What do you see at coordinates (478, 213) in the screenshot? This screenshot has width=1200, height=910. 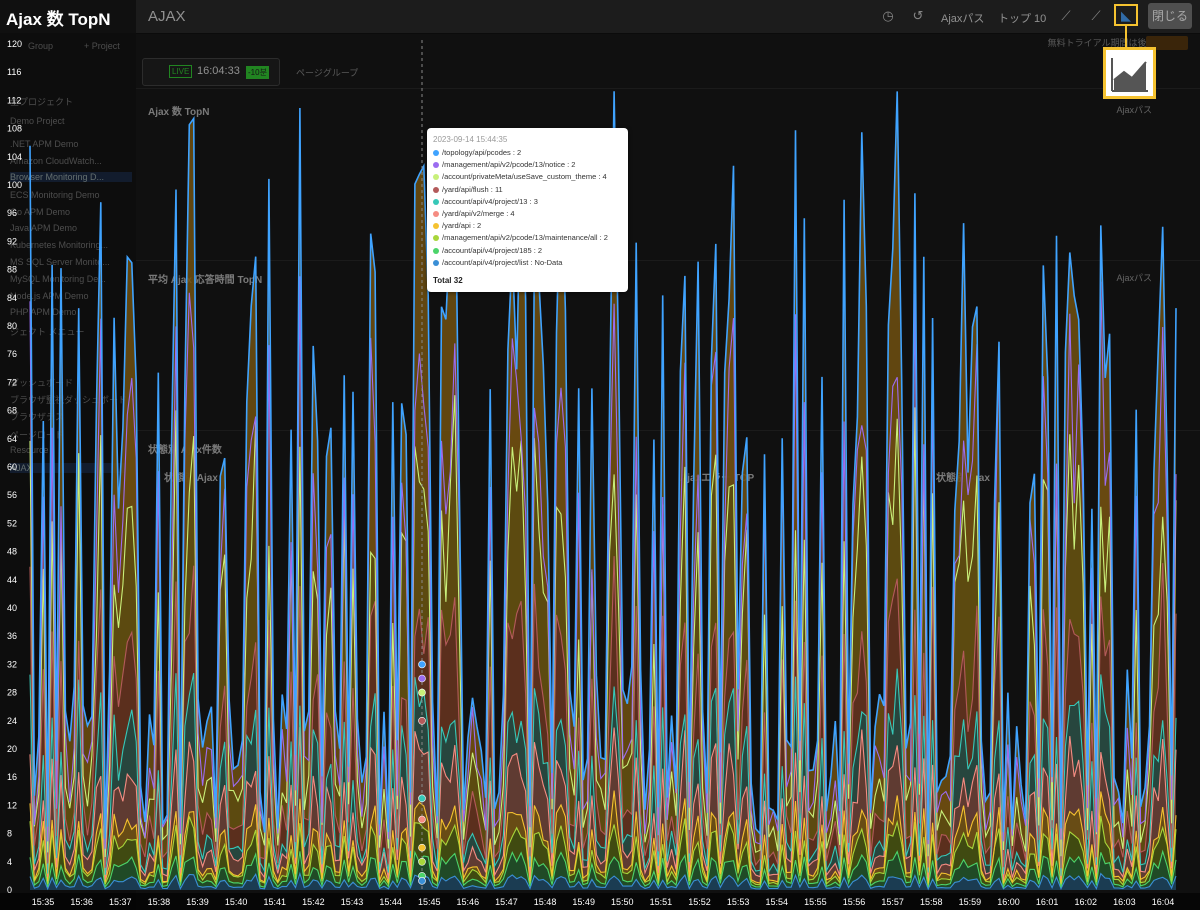 I see `tooltip-row-label: /yard/api/v2/merge : 4` at bounding box center [478, 213].